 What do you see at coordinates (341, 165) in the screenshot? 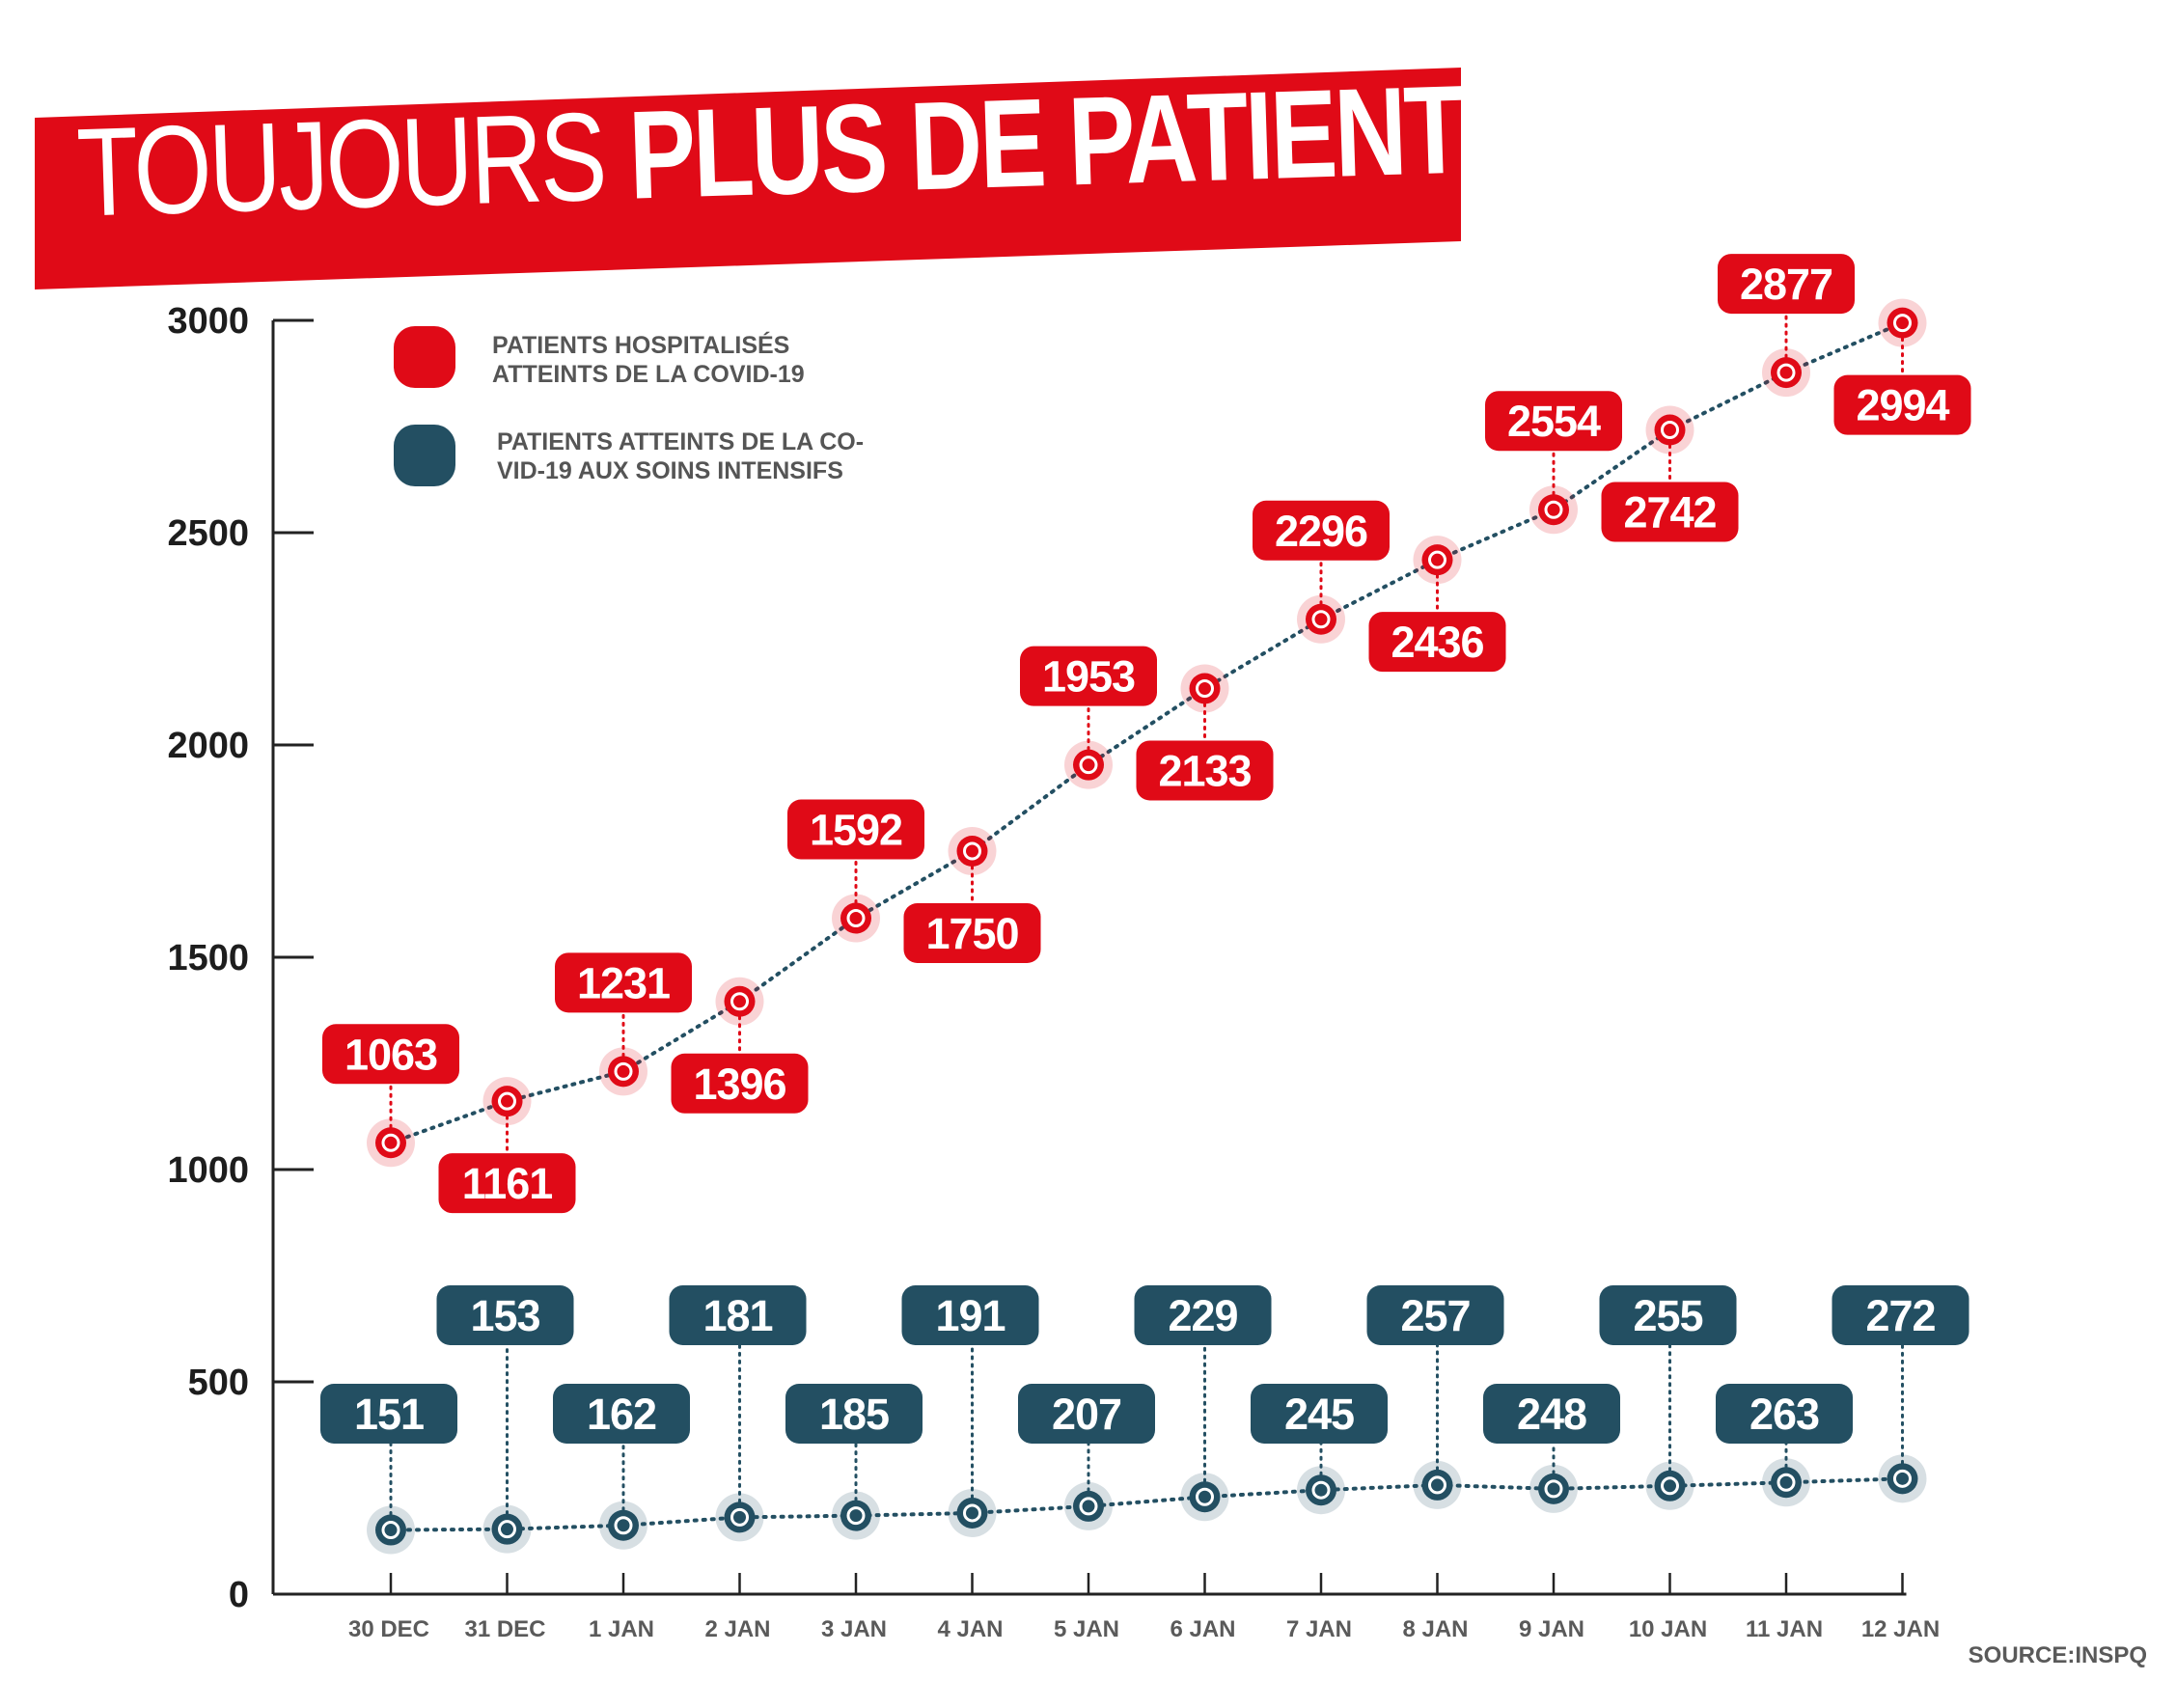
I see `title-light-part: TOUJOURS` at bounding box center [341, 165].